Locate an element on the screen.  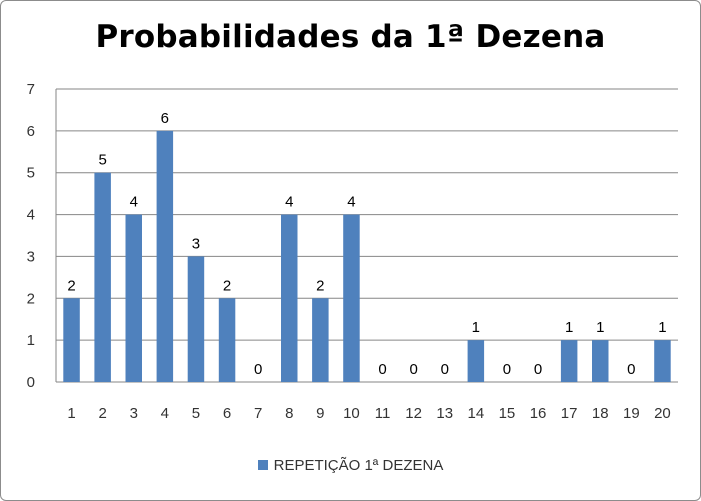
x-tick-label: 6 is located at coordinates (227, 413).